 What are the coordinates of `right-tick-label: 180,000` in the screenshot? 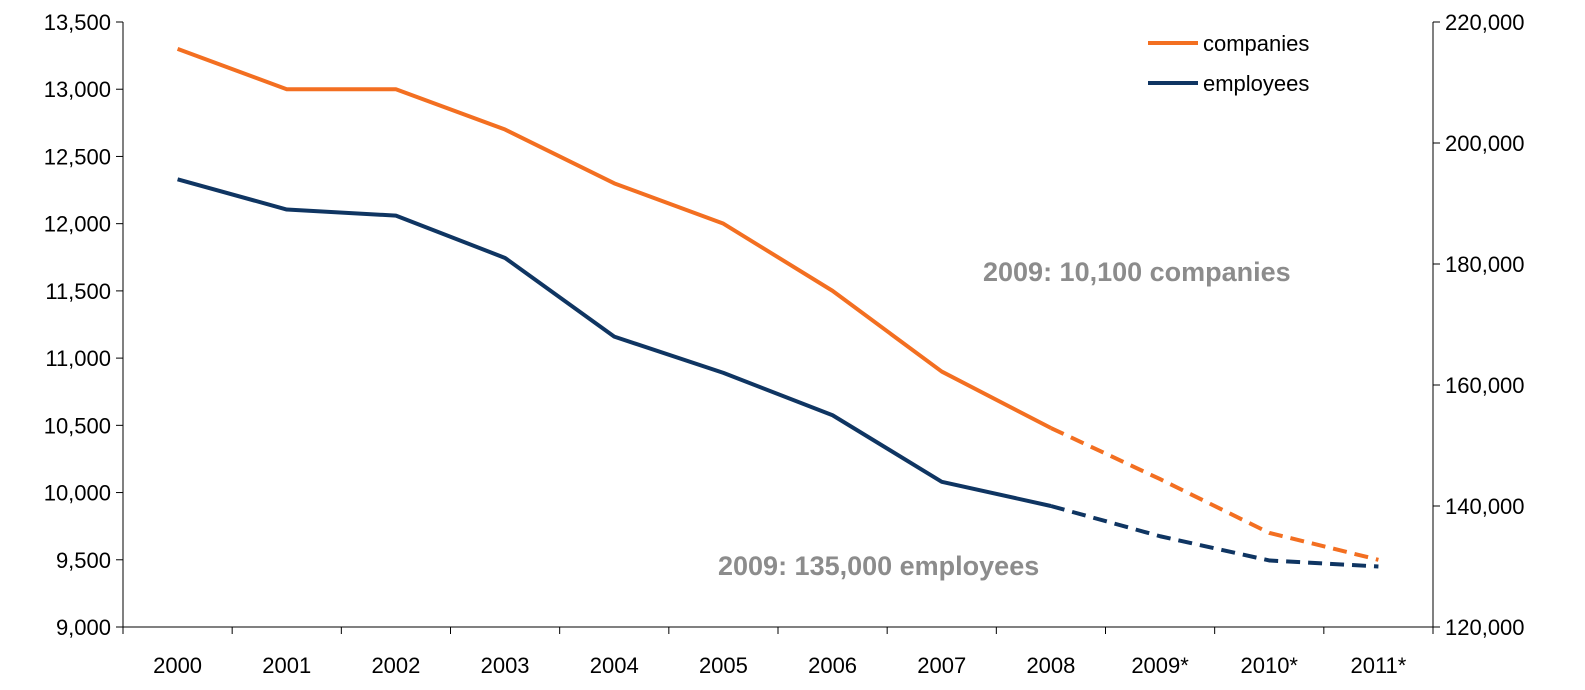 It's located at (1485, 264).